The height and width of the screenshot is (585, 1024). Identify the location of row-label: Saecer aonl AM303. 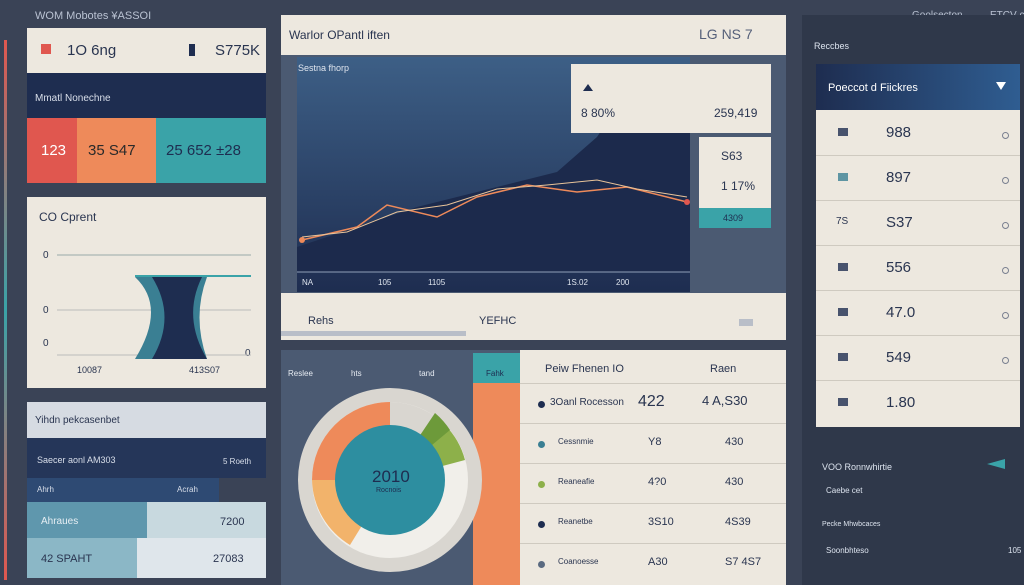
(76, 460).